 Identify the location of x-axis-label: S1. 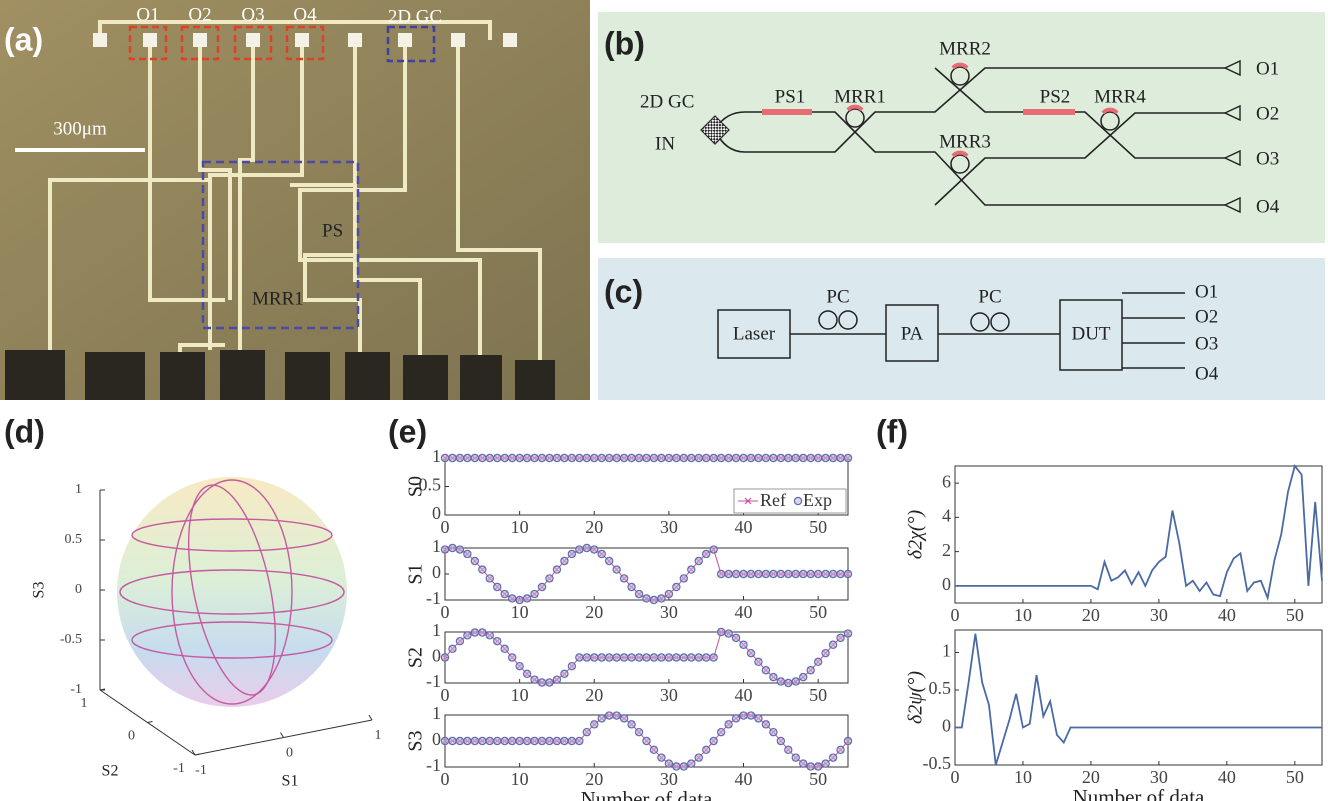
(290, 781).